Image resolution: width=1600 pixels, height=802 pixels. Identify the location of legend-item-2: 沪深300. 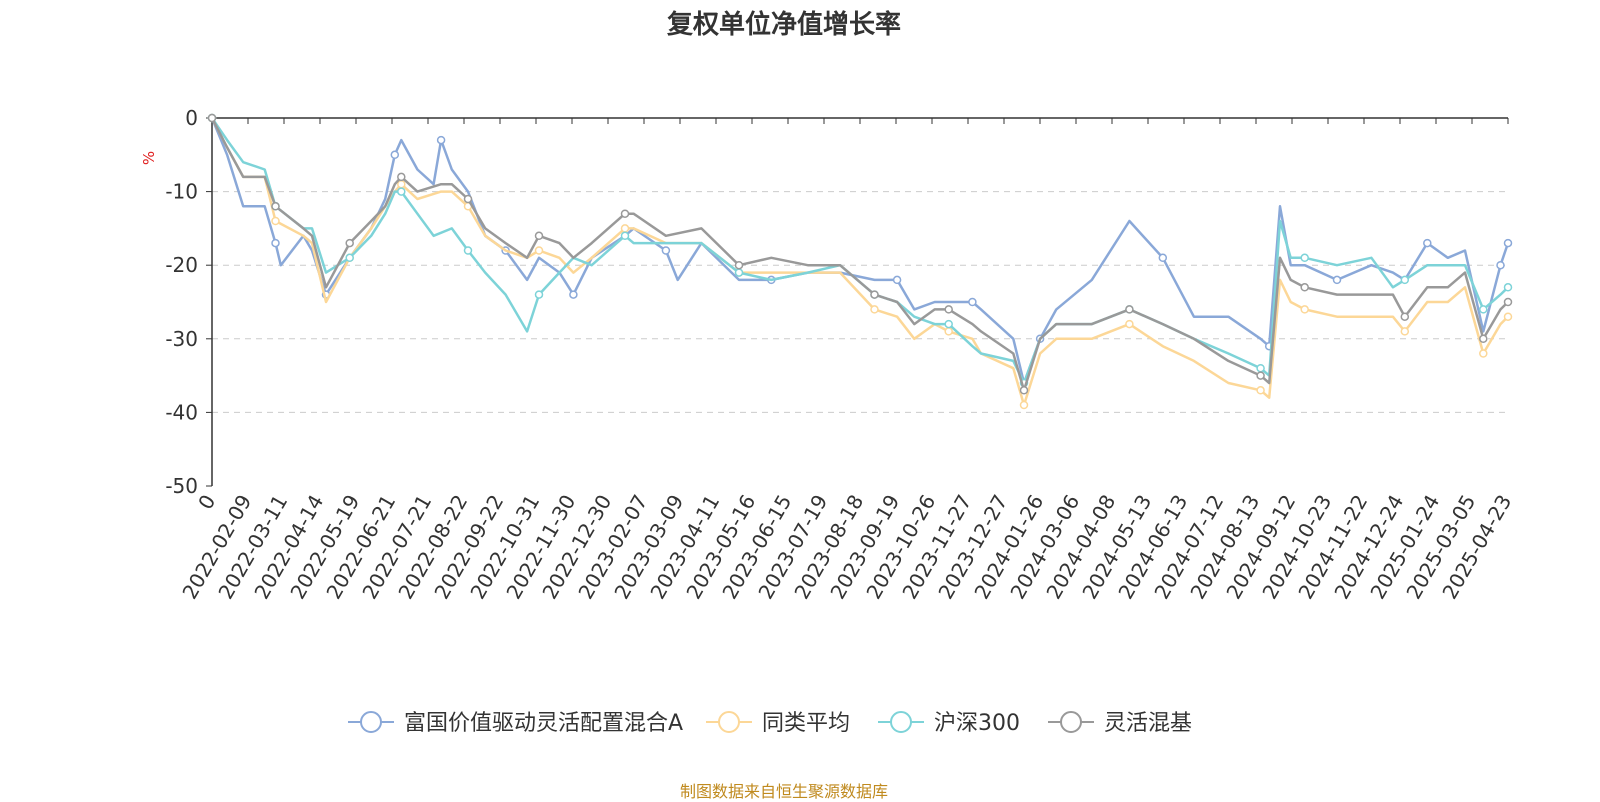
(949, 723).